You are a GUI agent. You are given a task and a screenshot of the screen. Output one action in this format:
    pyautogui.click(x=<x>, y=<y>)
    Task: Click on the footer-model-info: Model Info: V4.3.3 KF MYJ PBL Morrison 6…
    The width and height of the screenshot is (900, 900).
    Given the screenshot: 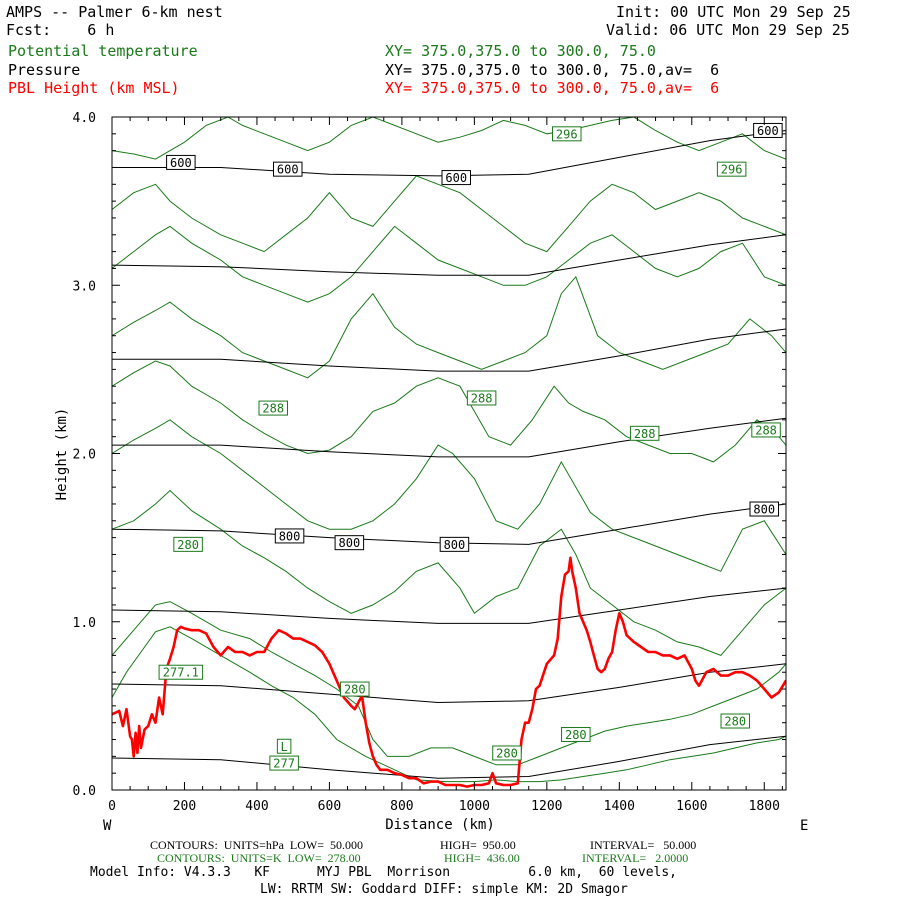 What is the action you would take?
    pyautogui.click(x=383, y=872)
    